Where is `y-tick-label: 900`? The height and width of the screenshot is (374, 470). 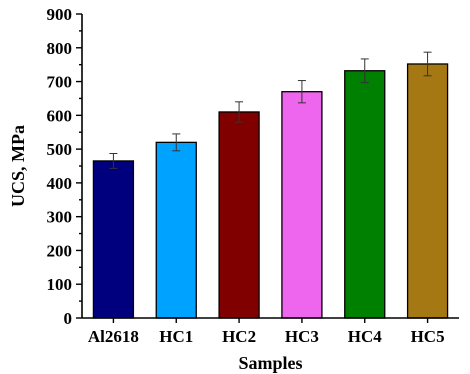 y-tick-label: 900 is located at coordinates (60, 14).